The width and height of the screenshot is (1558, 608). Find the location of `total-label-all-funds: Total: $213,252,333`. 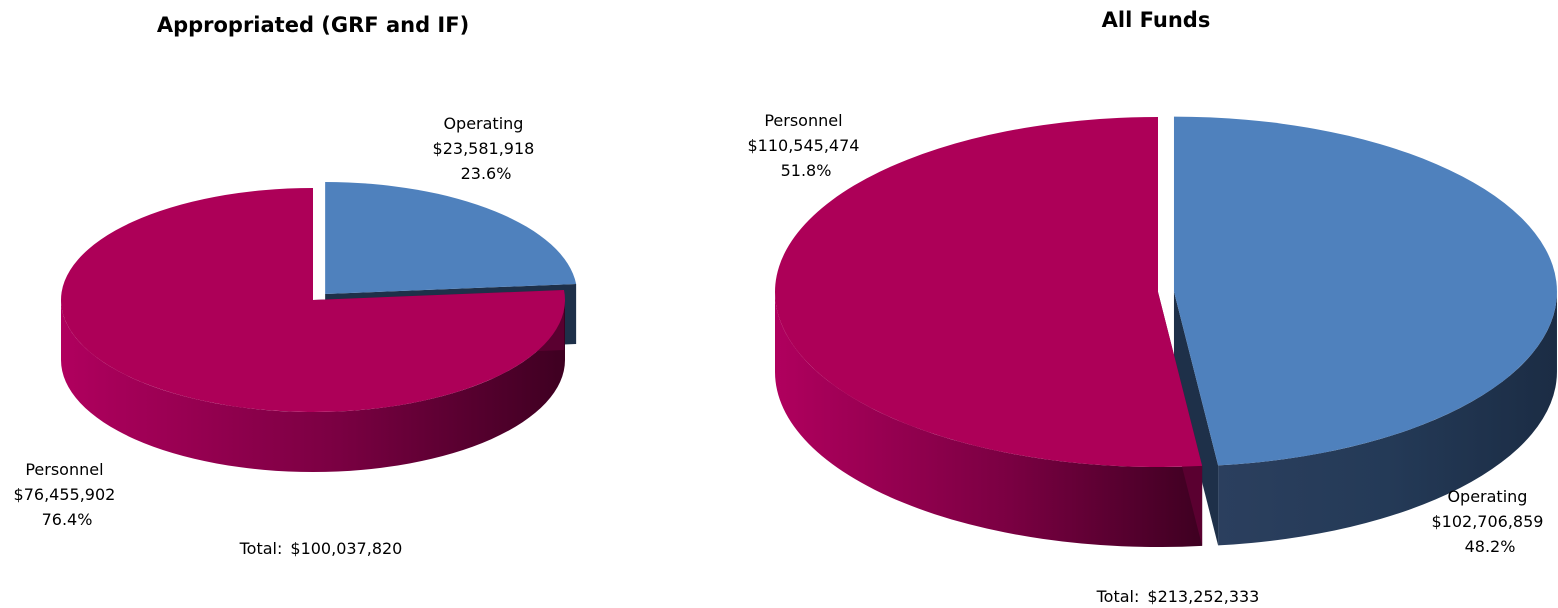

total-label-all-funds: Total: $213,252,333 is located at coordinates (1178, 596).